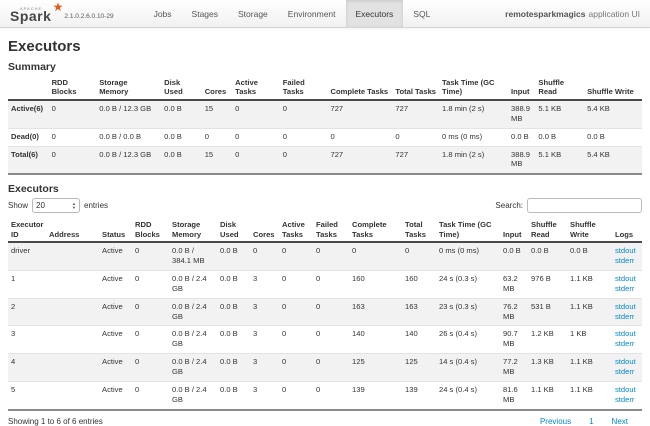 The height and width of the screenshot is (426, 650). What do you see at coordinates (375, 311) in the screenshot?
I see `table-cell: 163` at bounding box center [375, 311].